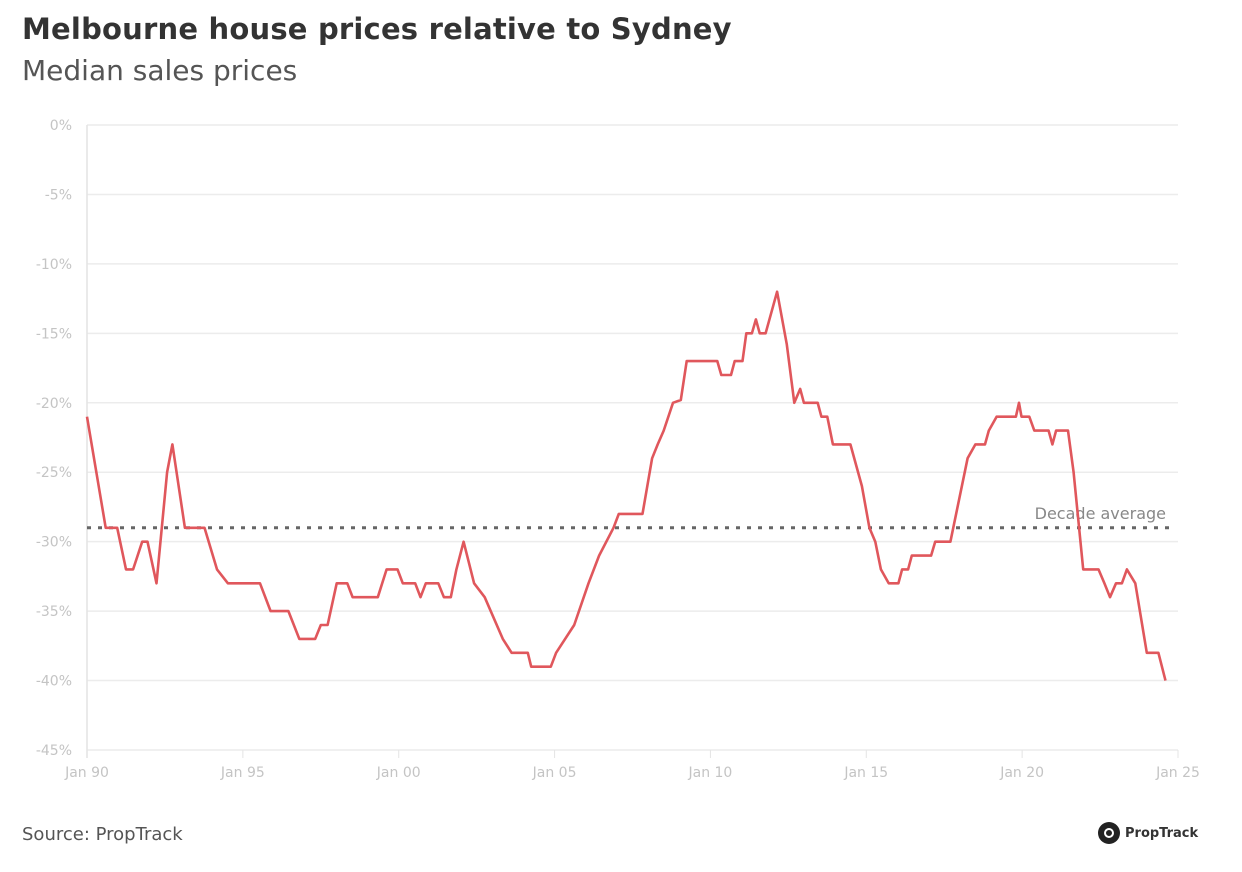  What do you see at coordinates (1162, 833) in the screenshot?
I see `logo-text: PropTrack` at bounding box center [1162, 833].